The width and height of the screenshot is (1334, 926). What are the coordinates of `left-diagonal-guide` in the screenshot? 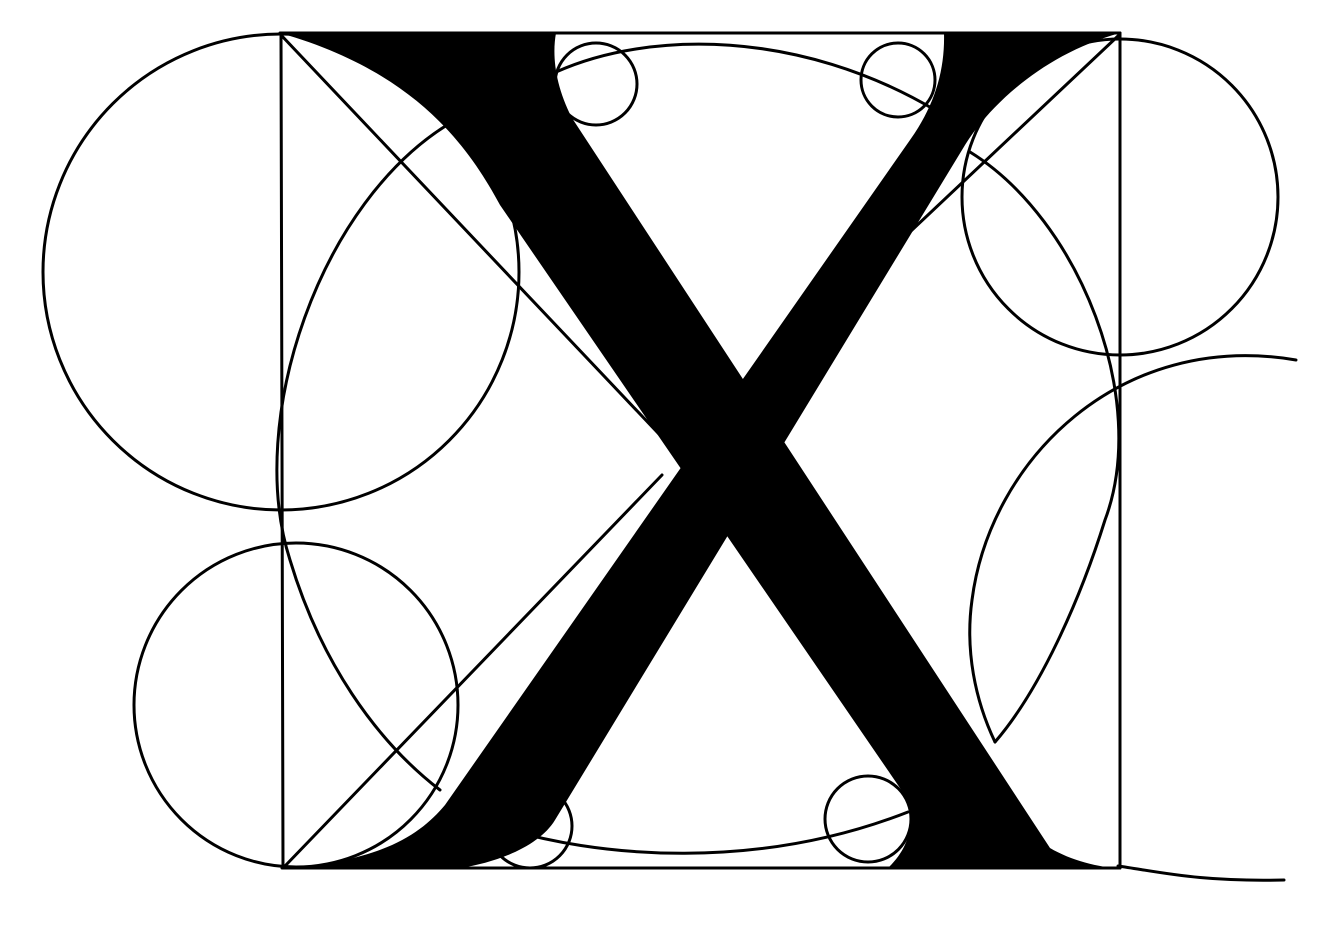 It's located at (478, 243).